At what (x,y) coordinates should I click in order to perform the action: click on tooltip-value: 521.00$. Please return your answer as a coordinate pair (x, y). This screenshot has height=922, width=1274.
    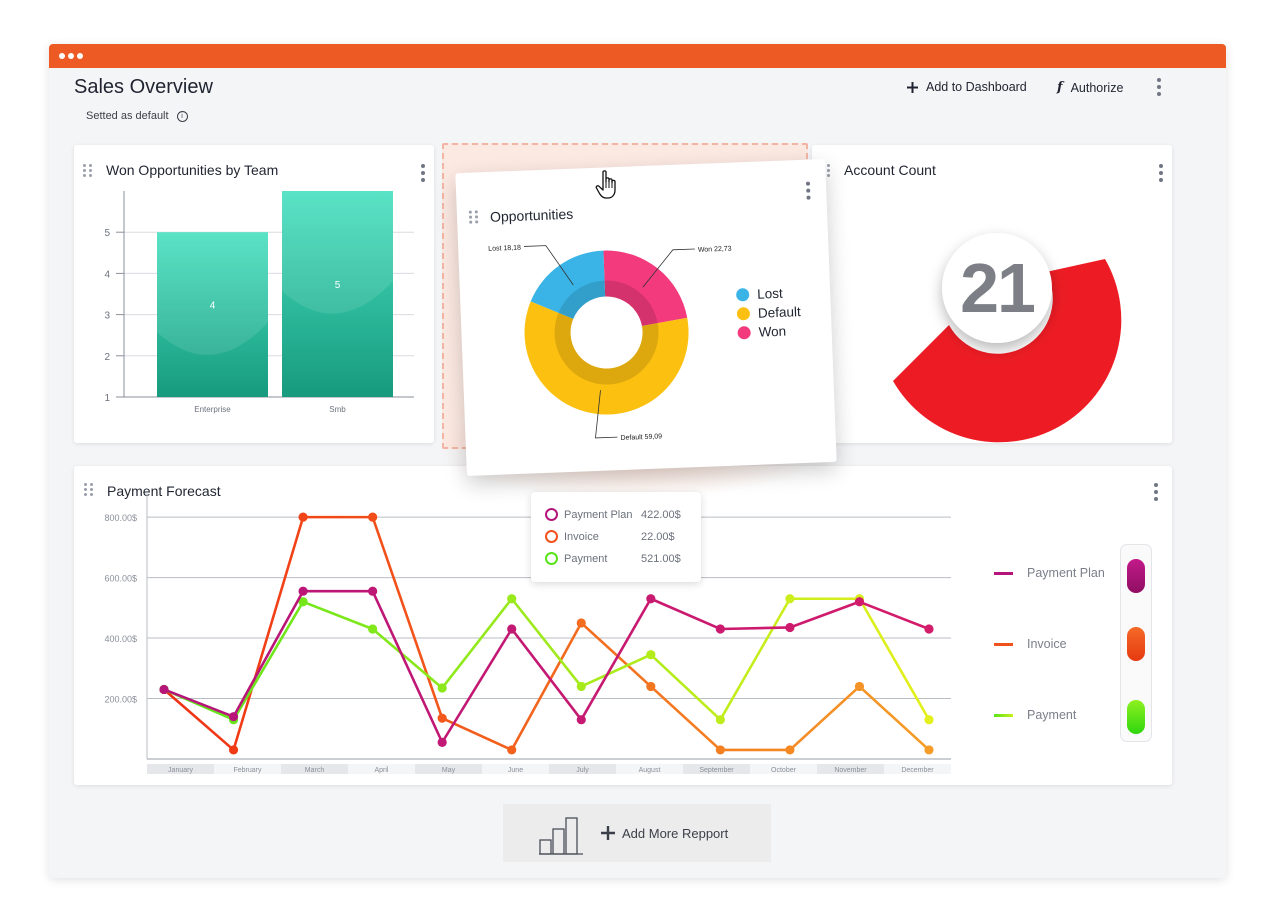
    Looking at the image, I should click on (661, 558).